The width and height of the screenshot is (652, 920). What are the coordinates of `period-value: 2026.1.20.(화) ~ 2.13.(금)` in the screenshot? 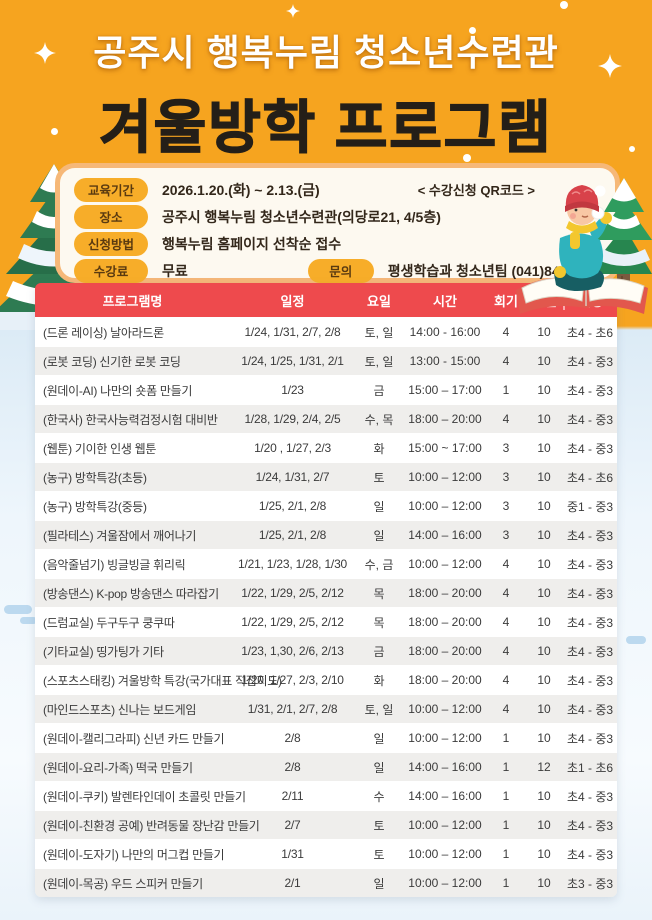 It's located at (241, 189).